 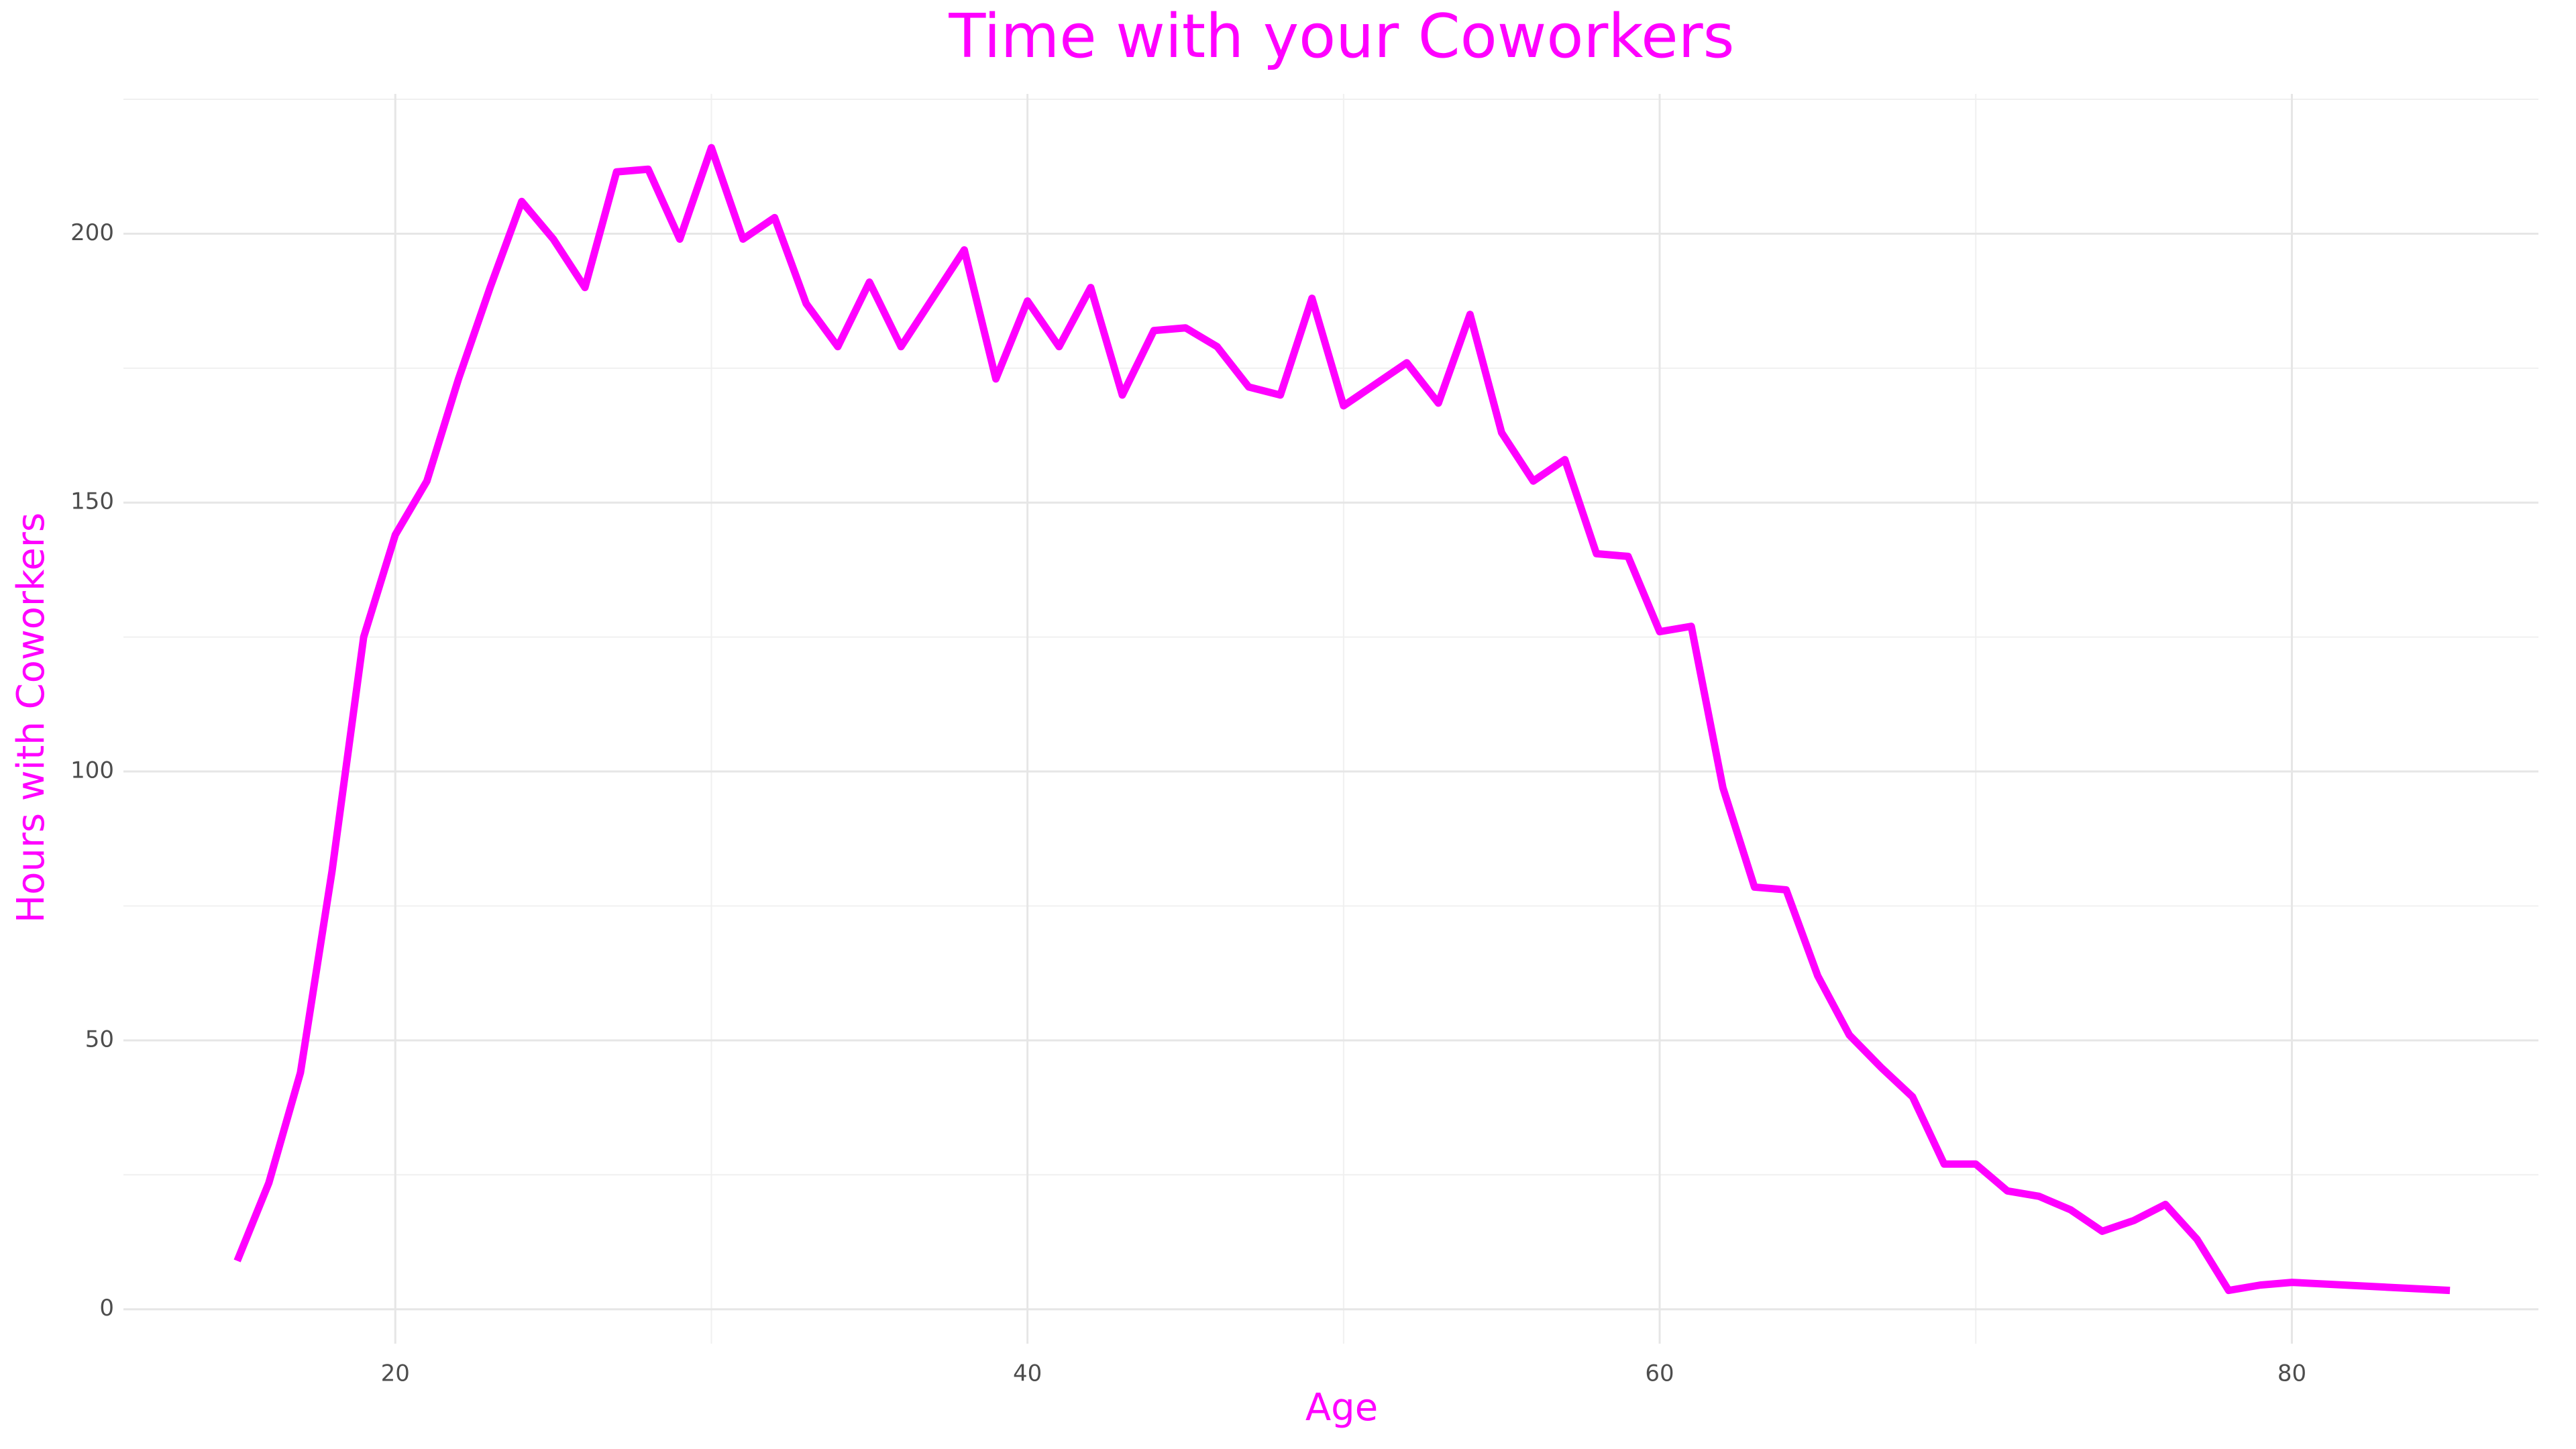 I want to click on y-axis-label: Hours with Coworkers, so click(x=31, y=718).